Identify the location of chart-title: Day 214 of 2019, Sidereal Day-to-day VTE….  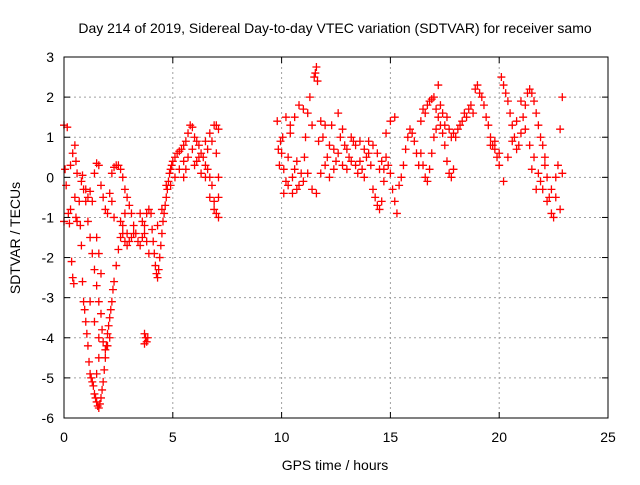
(334, 28).